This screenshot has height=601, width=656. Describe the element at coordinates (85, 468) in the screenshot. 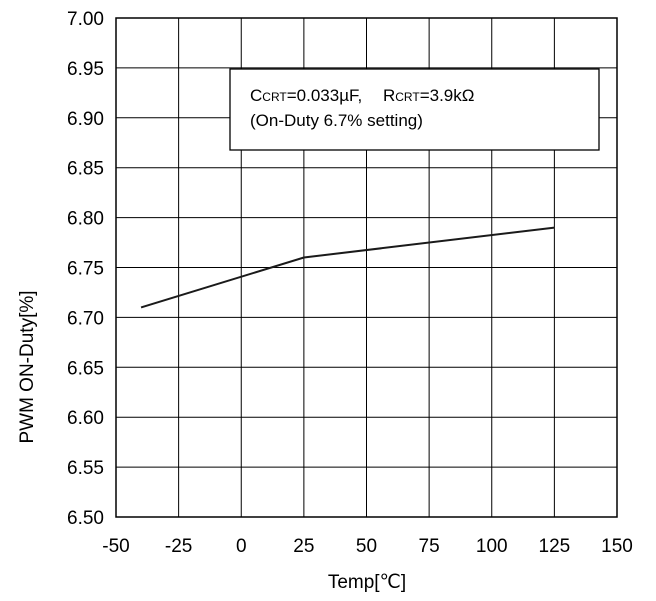

I see `y-tick-label: 6.55` at that location.